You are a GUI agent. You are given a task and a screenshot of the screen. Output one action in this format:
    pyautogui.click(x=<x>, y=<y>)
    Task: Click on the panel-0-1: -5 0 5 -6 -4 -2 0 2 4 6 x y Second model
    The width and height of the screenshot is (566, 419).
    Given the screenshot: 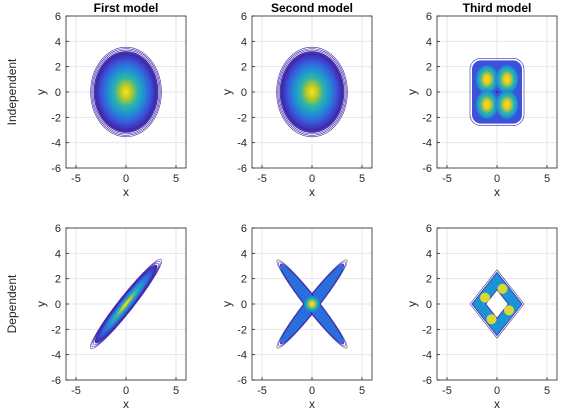 What is the action you would take?
    pyautogui.click(x=296, y=100)
    